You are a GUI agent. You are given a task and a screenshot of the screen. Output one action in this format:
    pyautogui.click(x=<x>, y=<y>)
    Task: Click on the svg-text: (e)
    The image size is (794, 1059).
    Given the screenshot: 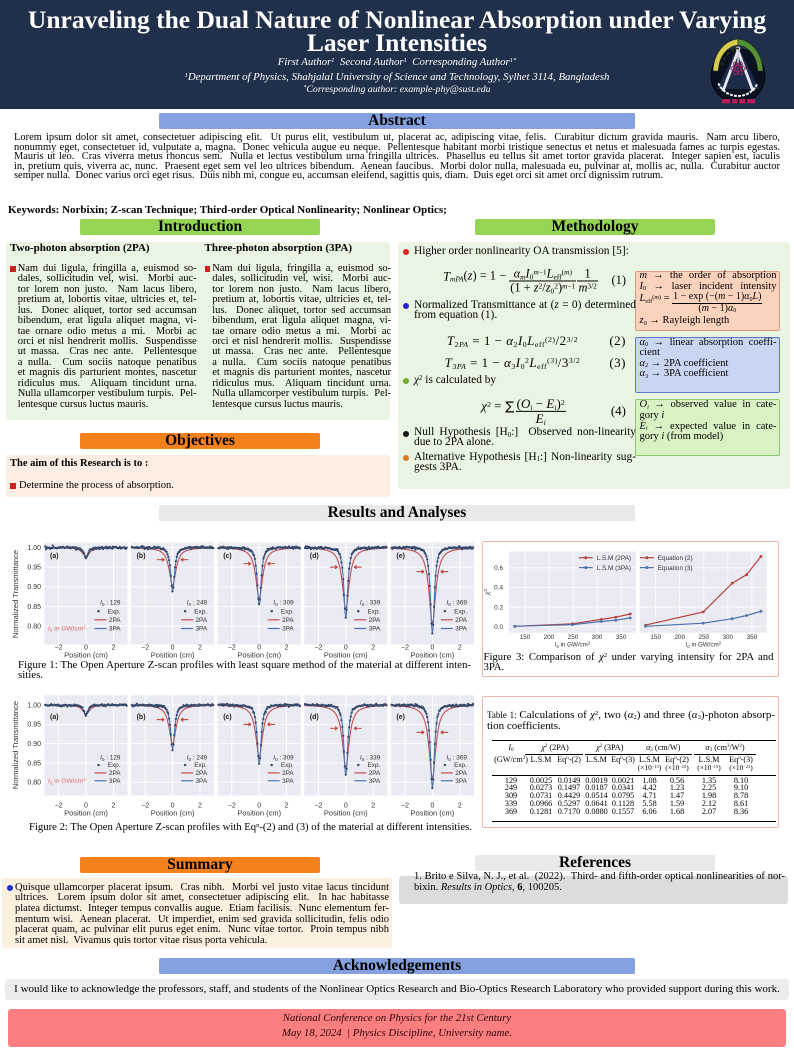 What is the action you would take?
    pyautogui.click(x=400, y=556)
    